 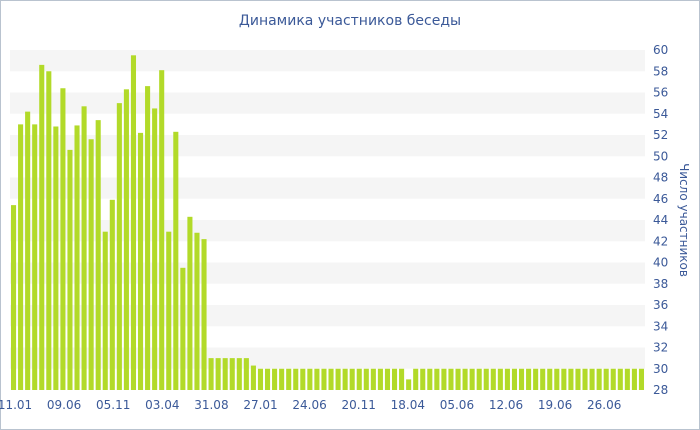 I want to click on y-tick-label: 56, so click(x=660, y=93).